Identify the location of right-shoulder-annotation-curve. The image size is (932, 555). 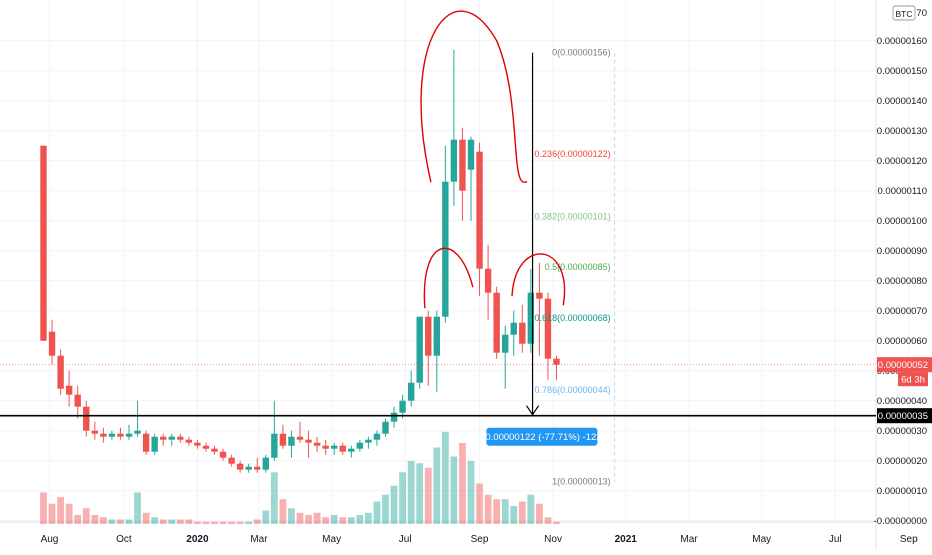
(538, 279).